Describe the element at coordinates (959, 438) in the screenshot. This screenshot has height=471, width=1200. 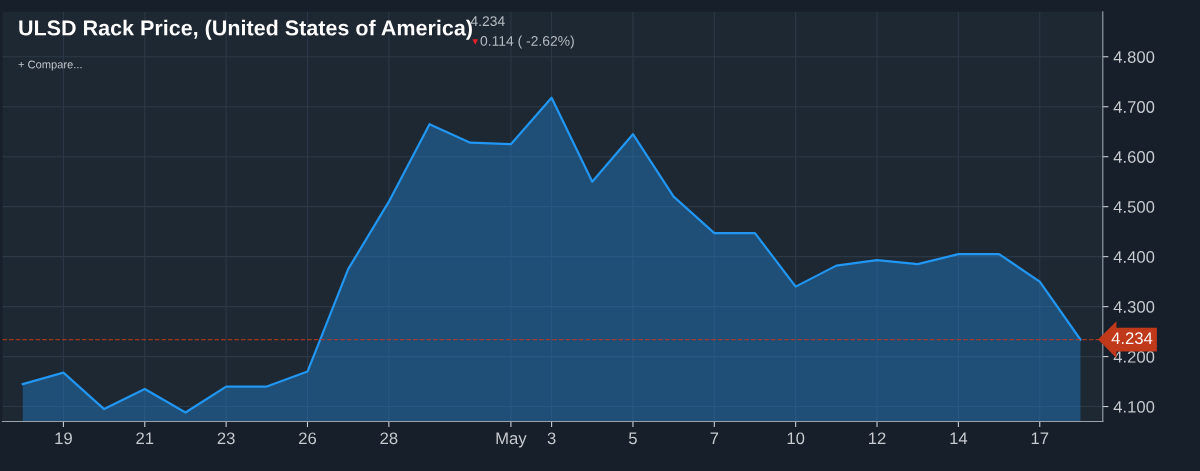
I see `x-tick-label: 14` at that location.